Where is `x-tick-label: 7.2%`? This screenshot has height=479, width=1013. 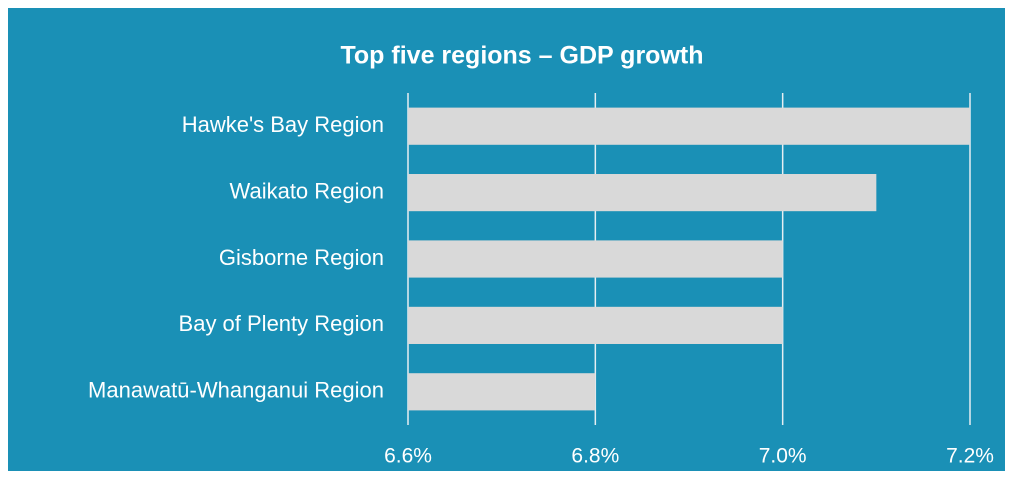
x-tick-label: 7.2% is located at coordinates (970, 456).